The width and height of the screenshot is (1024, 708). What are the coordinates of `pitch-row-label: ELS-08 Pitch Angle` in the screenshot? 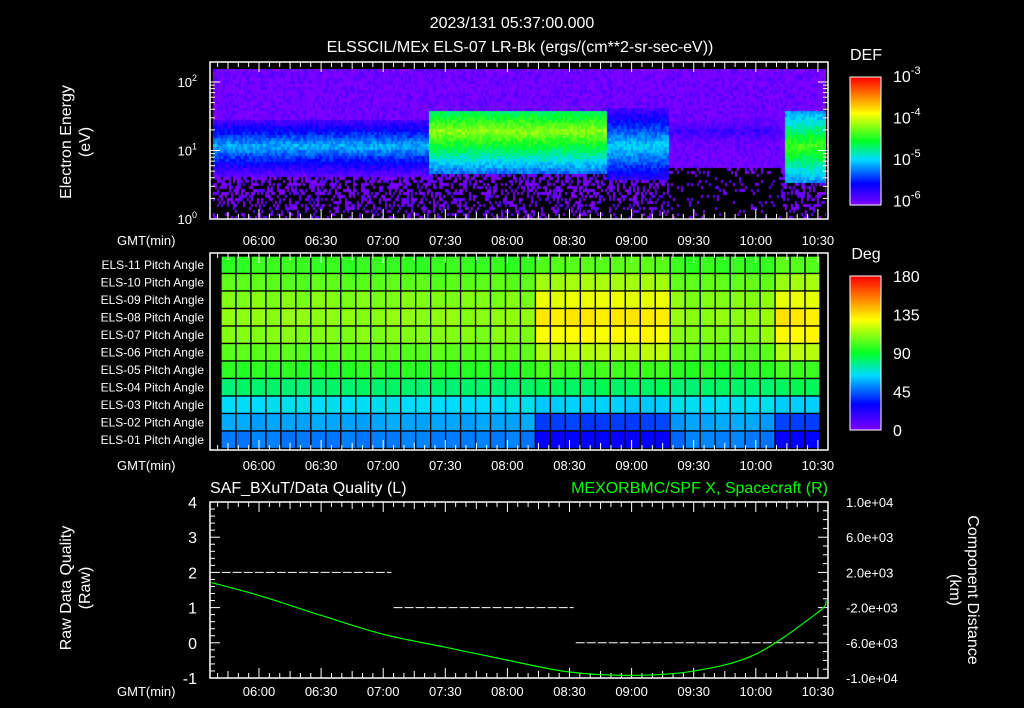 It's located at (153, 318).